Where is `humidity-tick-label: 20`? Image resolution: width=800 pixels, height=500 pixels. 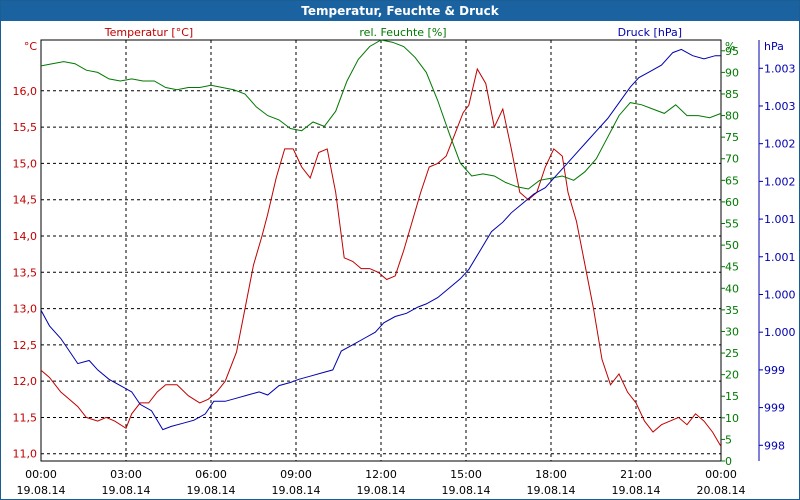
humidity-tick-label: 20 is located at coordinates (732, 375).